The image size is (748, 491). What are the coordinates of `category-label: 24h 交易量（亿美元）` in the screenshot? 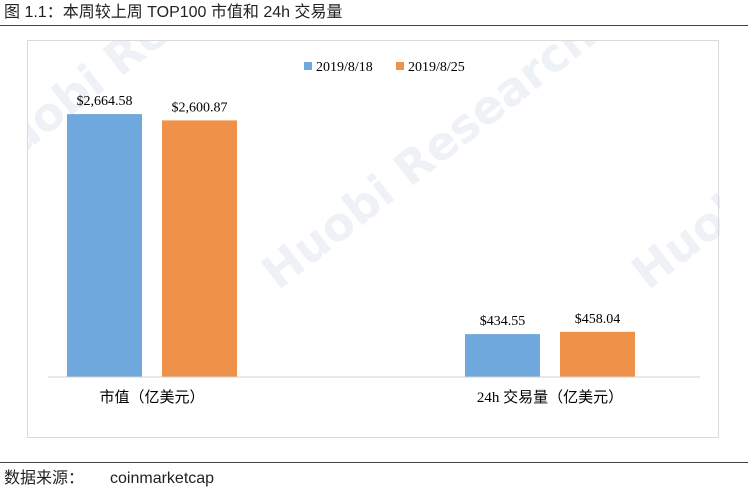 It's located at (550, 397).